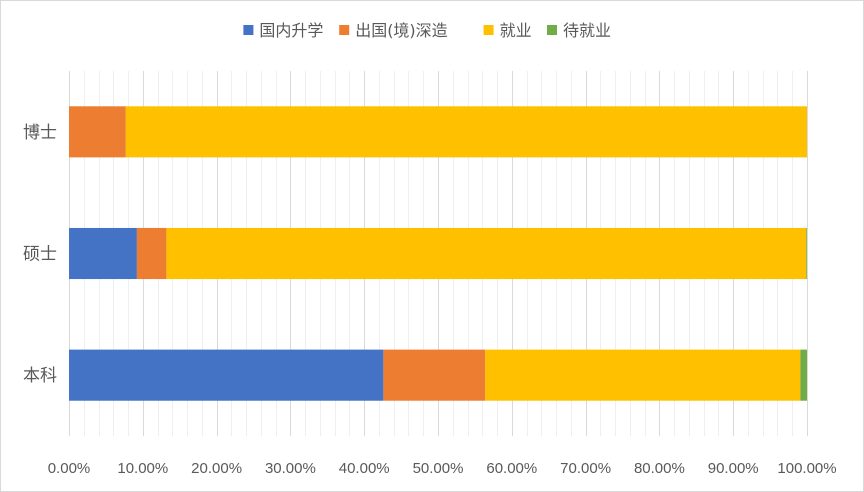  What do you see at coordinates (806, 468) in the screenshot?
I see `x-tick-label: 100.00%` at bounding box center [806, 468].